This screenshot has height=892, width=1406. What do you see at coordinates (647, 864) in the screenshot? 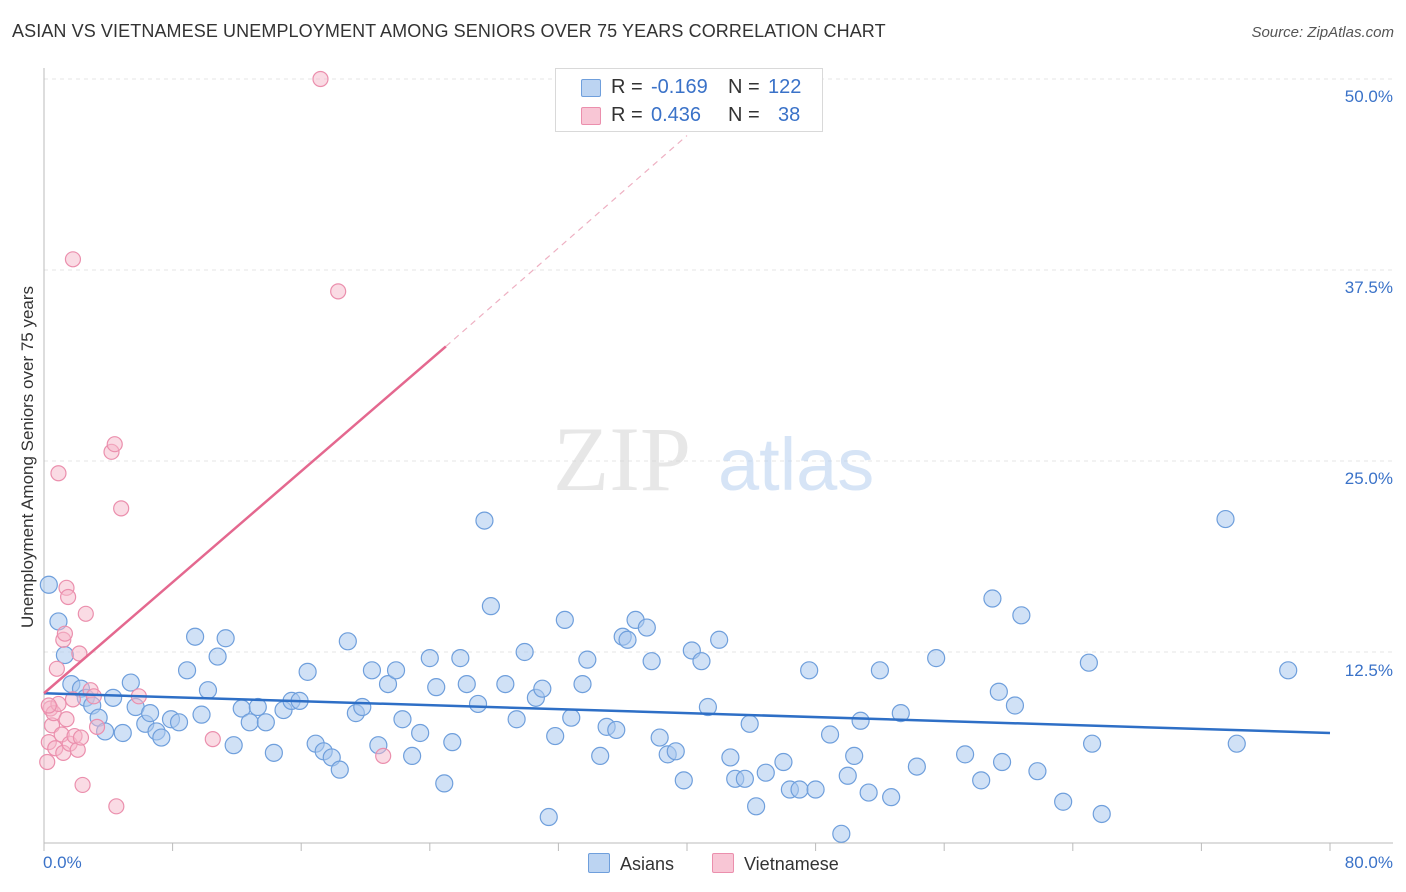
I see `bottom-legend-label-asians: Asians` at bounding box center [647, 864].